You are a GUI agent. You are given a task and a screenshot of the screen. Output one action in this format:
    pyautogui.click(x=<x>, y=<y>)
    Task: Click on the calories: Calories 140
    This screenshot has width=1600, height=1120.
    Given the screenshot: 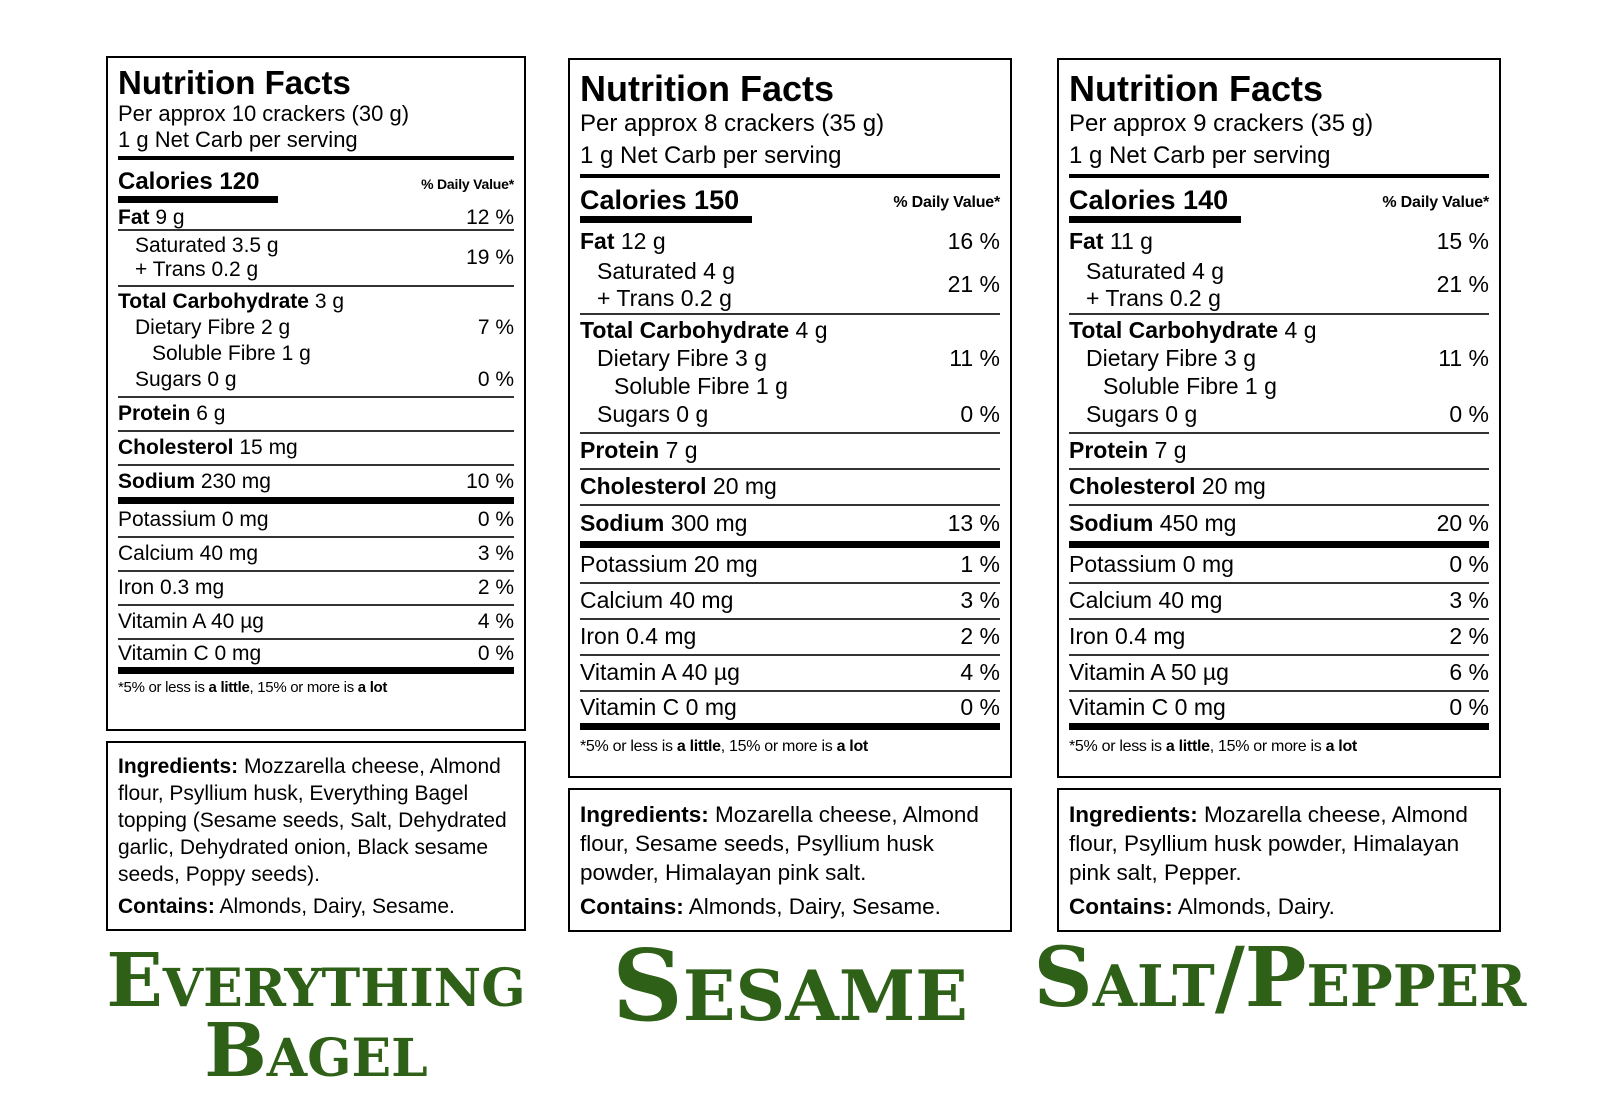 What is the action you would take?
    pyautogui.click(x=1149, y=199)
    